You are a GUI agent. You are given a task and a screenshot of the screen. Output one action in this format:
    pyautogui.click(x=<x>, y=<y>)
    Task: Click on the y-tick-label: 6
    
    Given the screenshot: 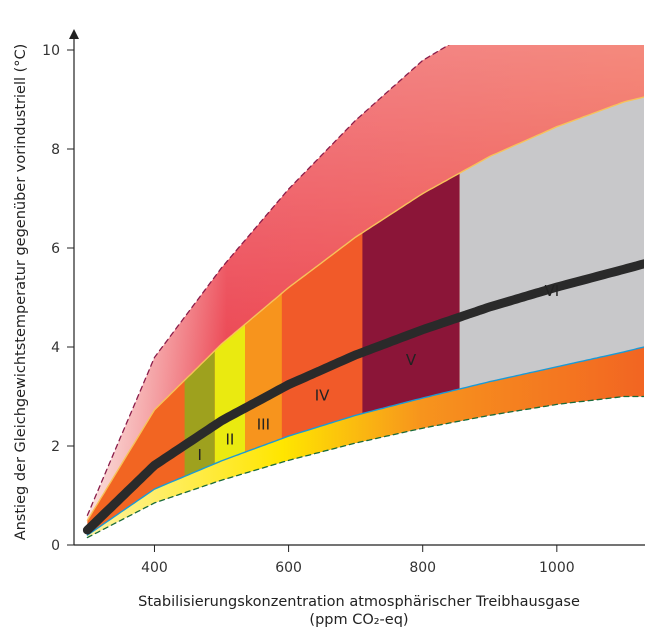 What is the action you would take?
    pyautogui.click(x=55, y=249)
    